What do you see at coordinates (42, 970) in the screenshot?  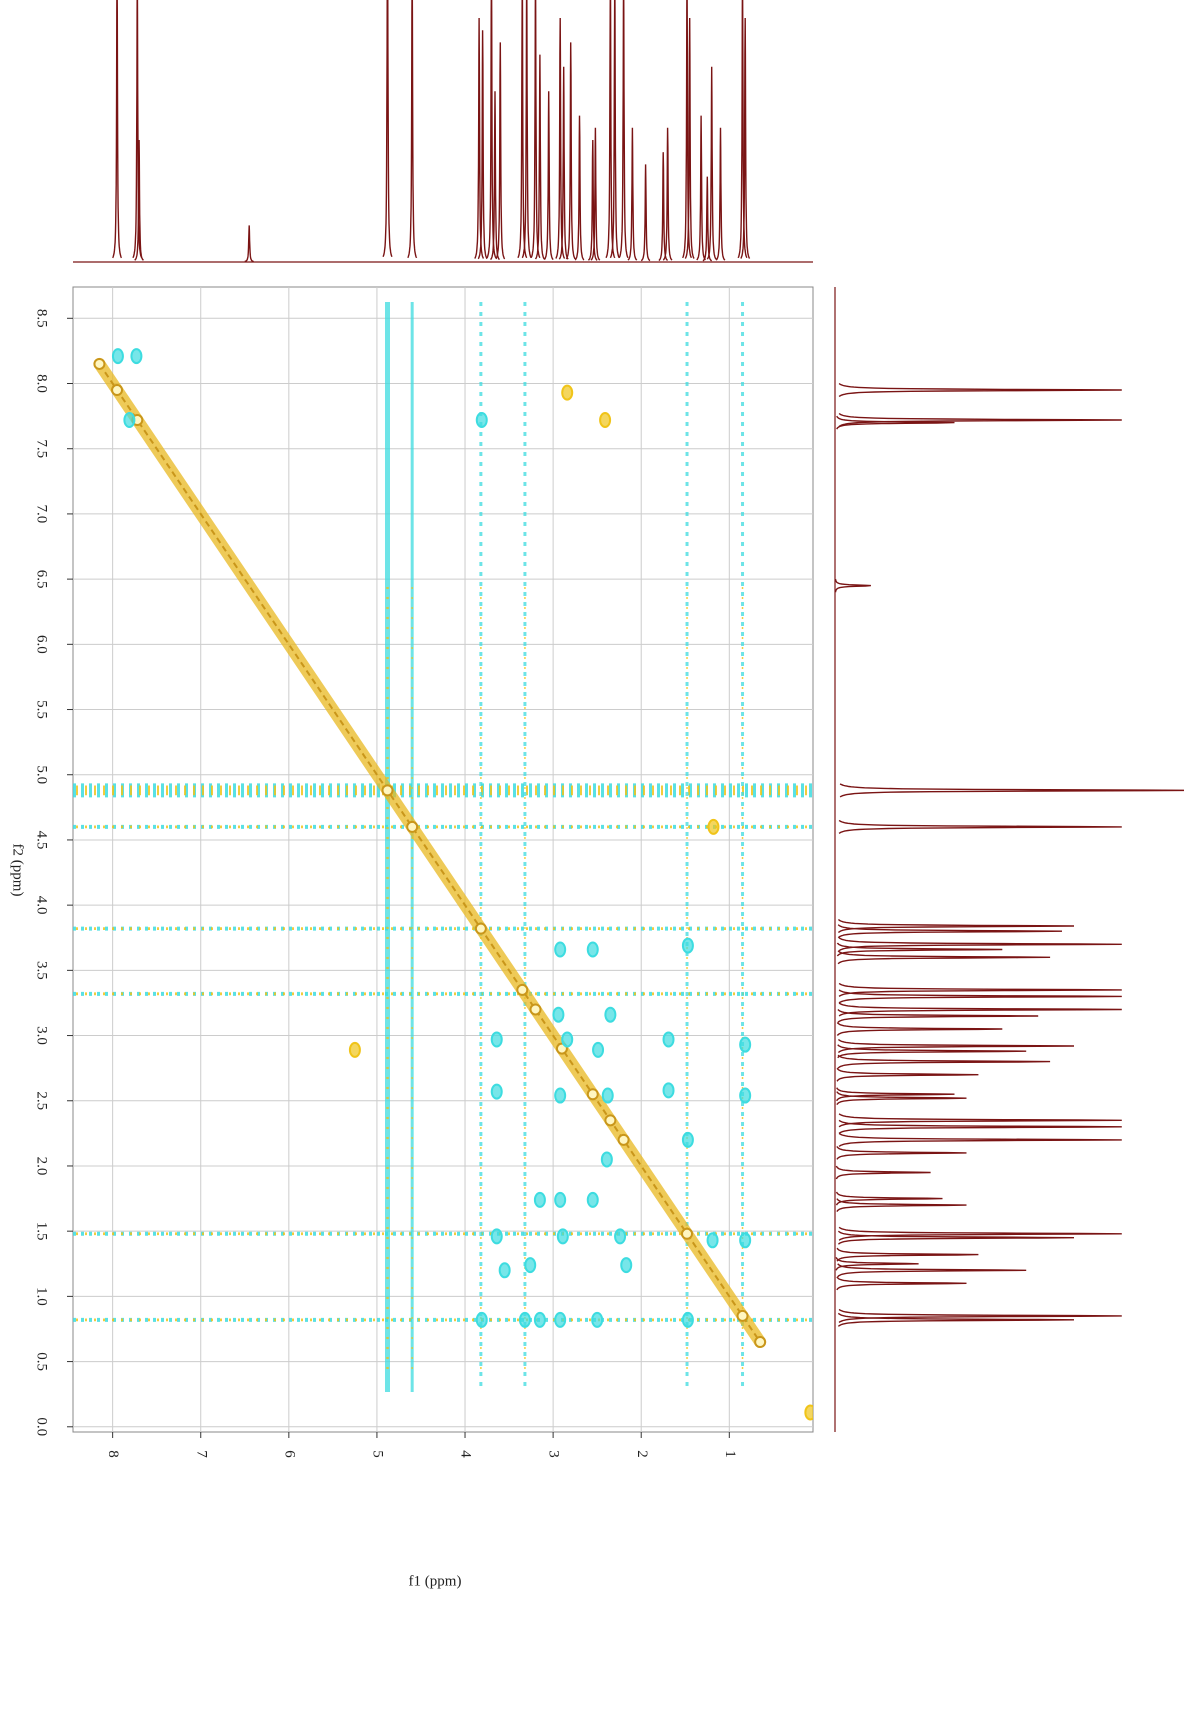 I see `y-tick-label: 3.5` at bounding box center [42, 970].